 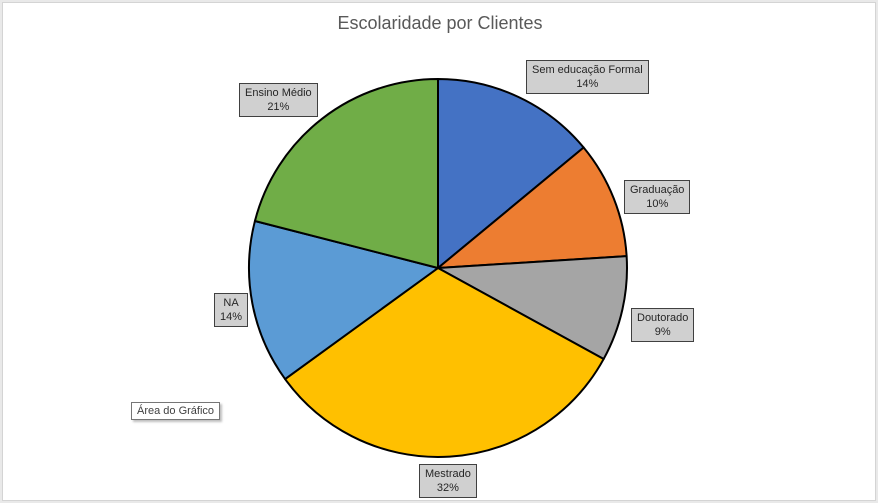 What do you see at coordinates (448, 481) in the screenshot?
I see `data-label-mestrado: Mestrado 32%` at bounding box center [448, 481].